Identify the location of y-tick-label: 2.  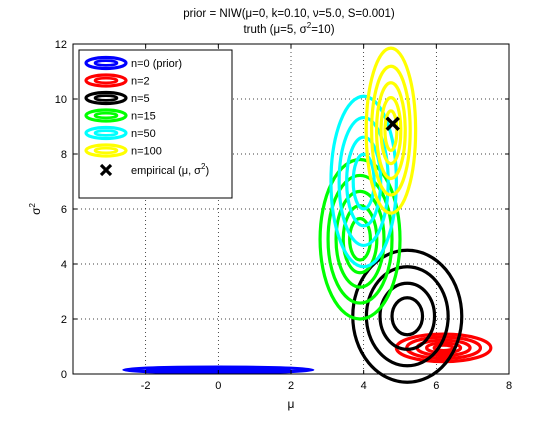
(64, 320).